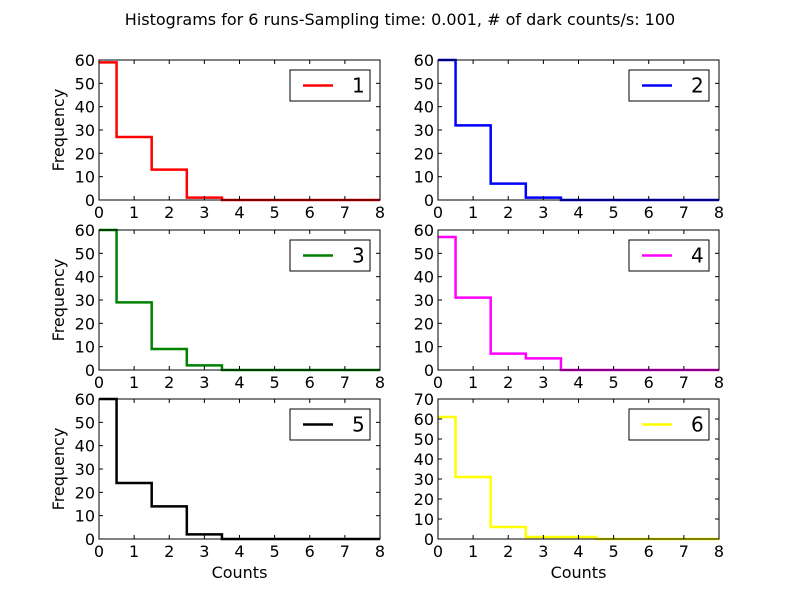 The image size is (800, 604). Describe the element at coordinates (669, 424) in the screenshot. I see `legend: 6` at that location.